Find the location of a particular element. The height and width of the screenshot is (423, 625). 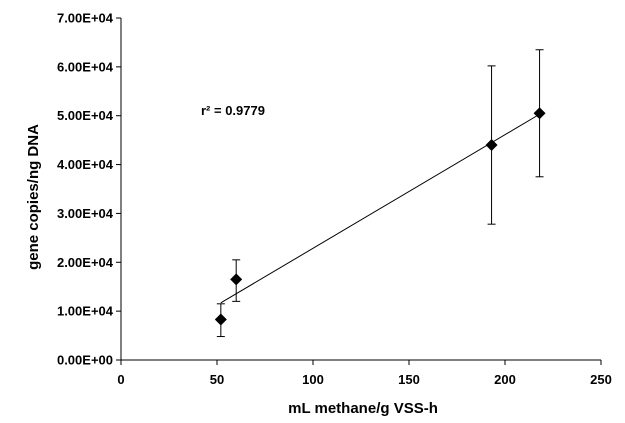

r-squared-annotation: r² = 0.9779 is located at coordinates (233, 110).